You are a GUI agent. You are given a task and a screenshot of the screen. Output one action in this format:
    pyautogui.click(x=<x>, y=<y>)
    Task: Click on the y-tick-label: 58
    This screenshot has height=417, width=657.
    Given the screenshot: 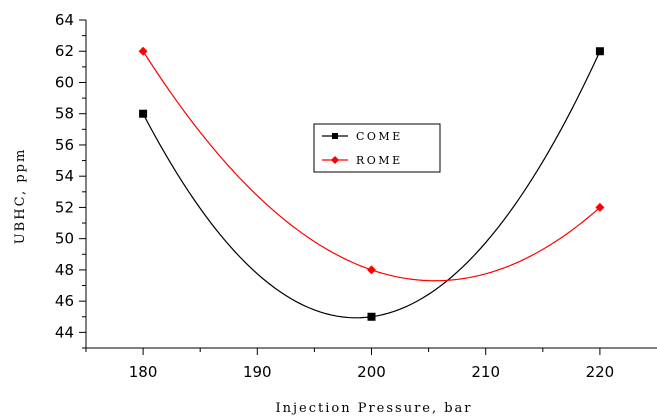 What is the action you would take?
    pyautogui.click(x=64, y=114)
    